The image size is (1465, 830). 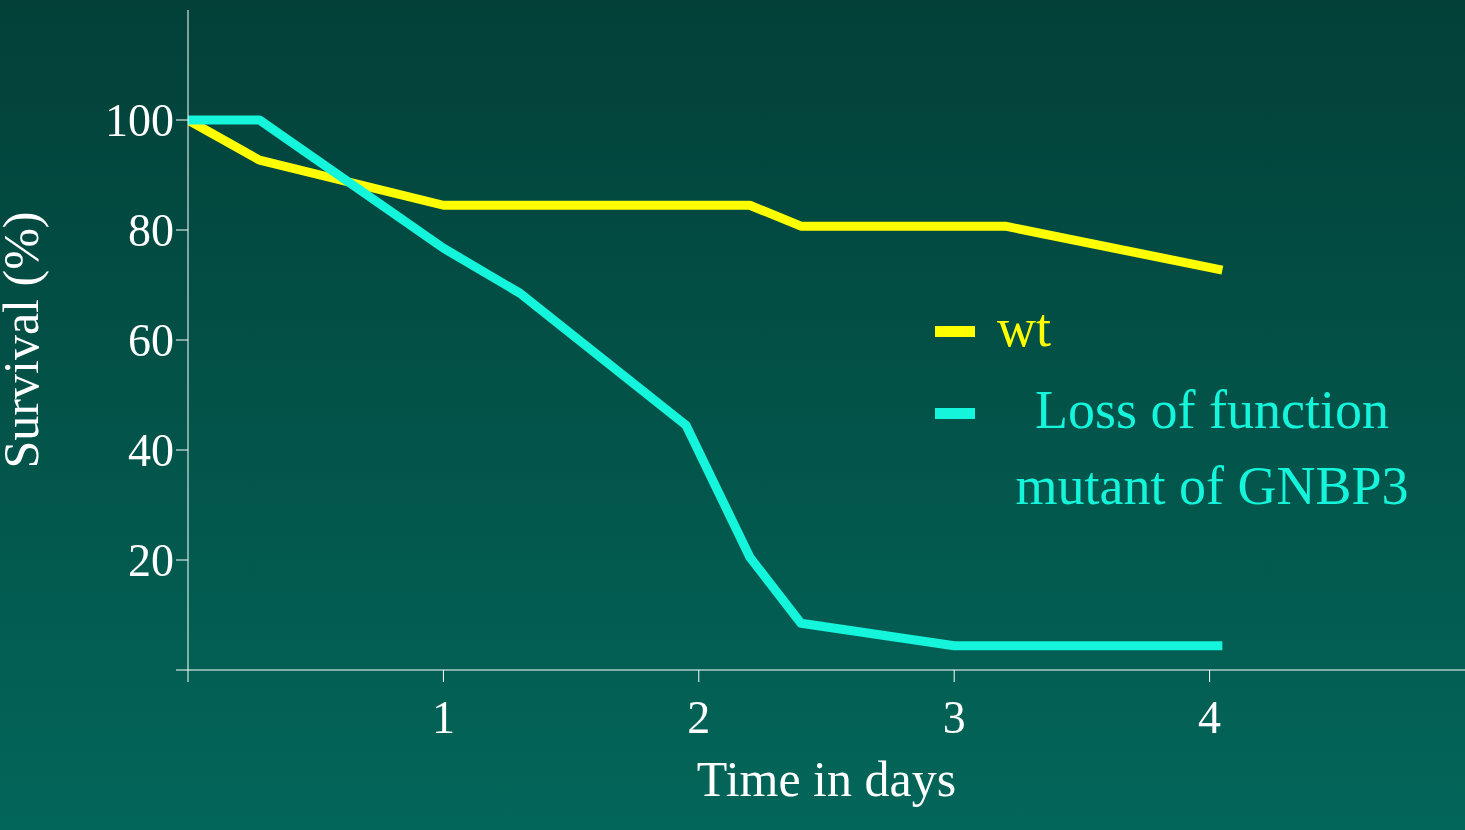 What do you see at coordinates (826, 779) in the screenshot?
I see `x-axis-title: Time in days` at bounding box center [826, 779].